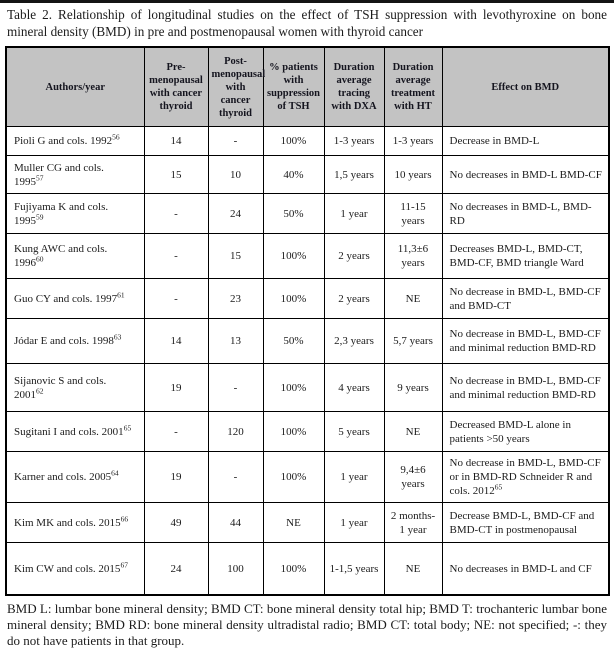  I want to click on effect-cell: No decreases in BMD-L and CF, so click(525, 569).